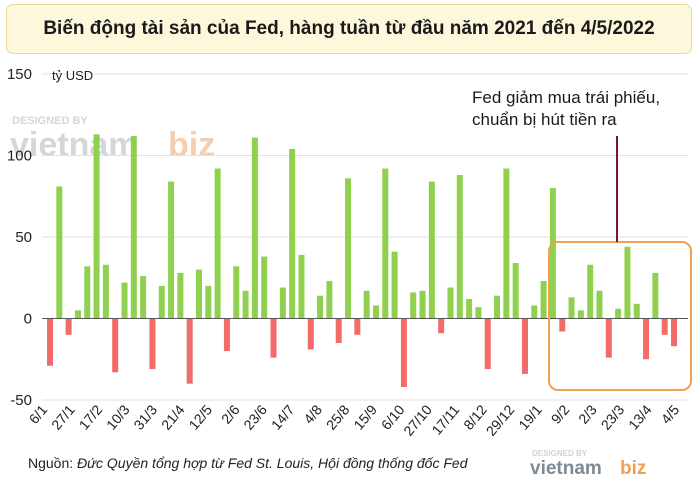 This screenshot has width=700, height=490. What do you see at coordinates (72, 75) in the screenshot?
I see `unit-label: tỷ USD` at bounding box center [72, 75].